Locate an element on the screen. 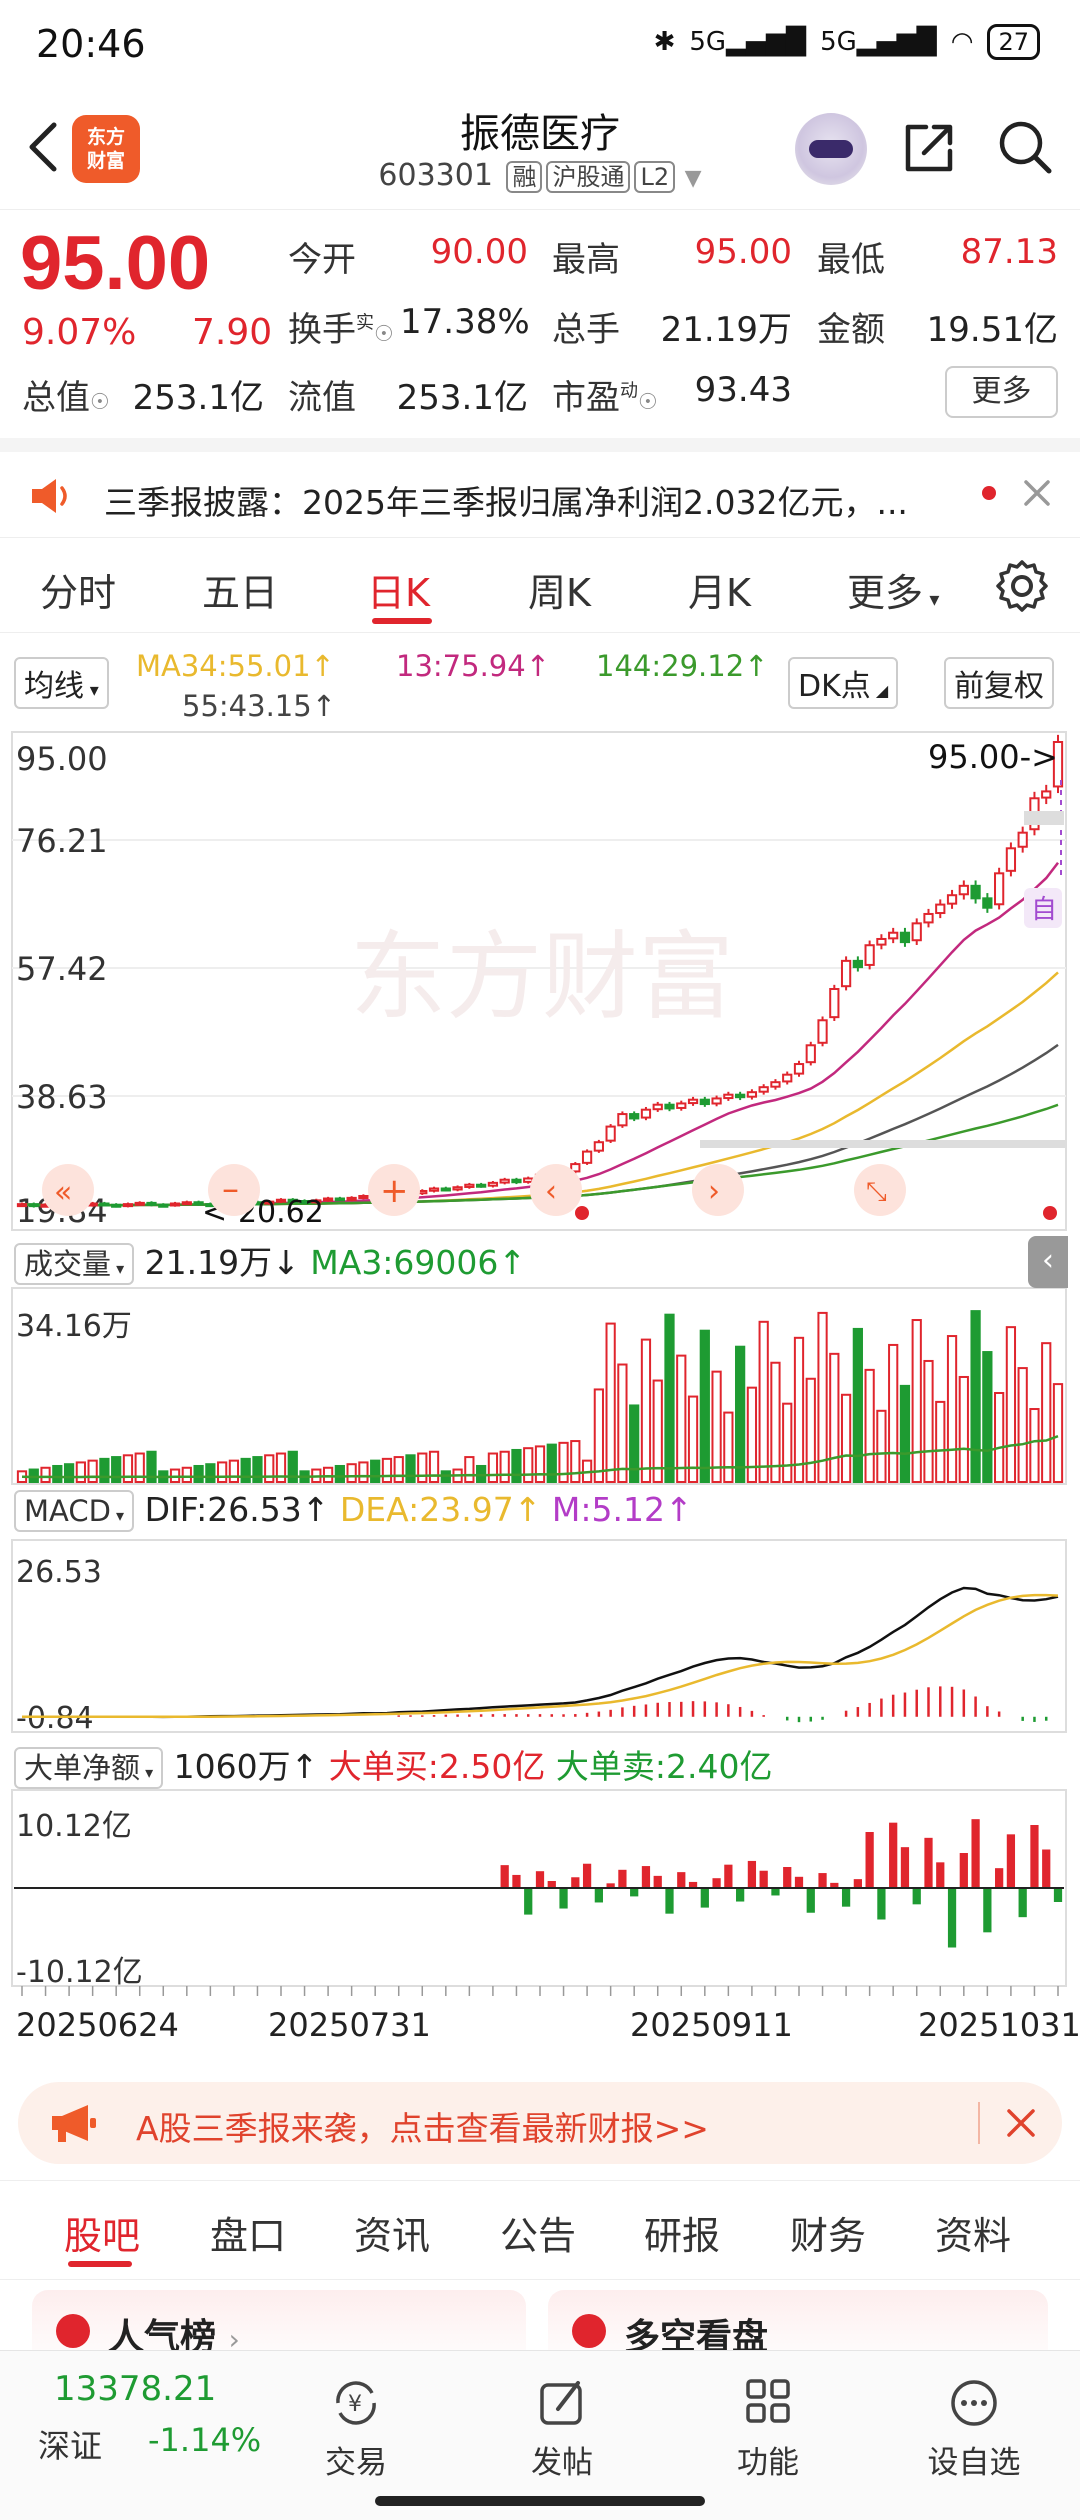 The height and width of the screenshot is (2520, 1080). volume-max-tick: 34.16万 is located at coordinates (74, 1326).